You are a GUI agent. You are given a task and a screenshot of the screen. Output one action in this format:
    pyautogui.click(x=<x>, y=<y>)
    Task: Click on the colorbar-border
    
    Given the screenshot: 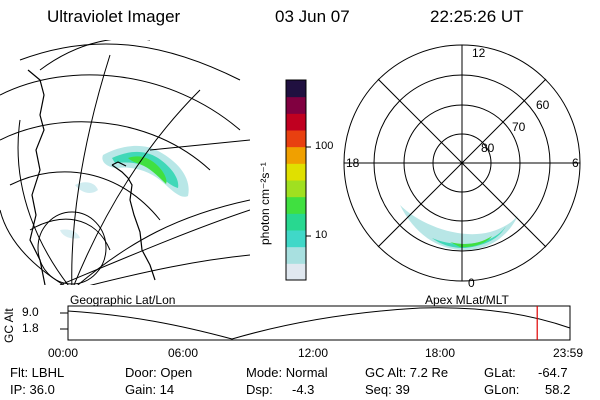 What is the action you would take?
    pyautogui.click(x=296, y=180)
    